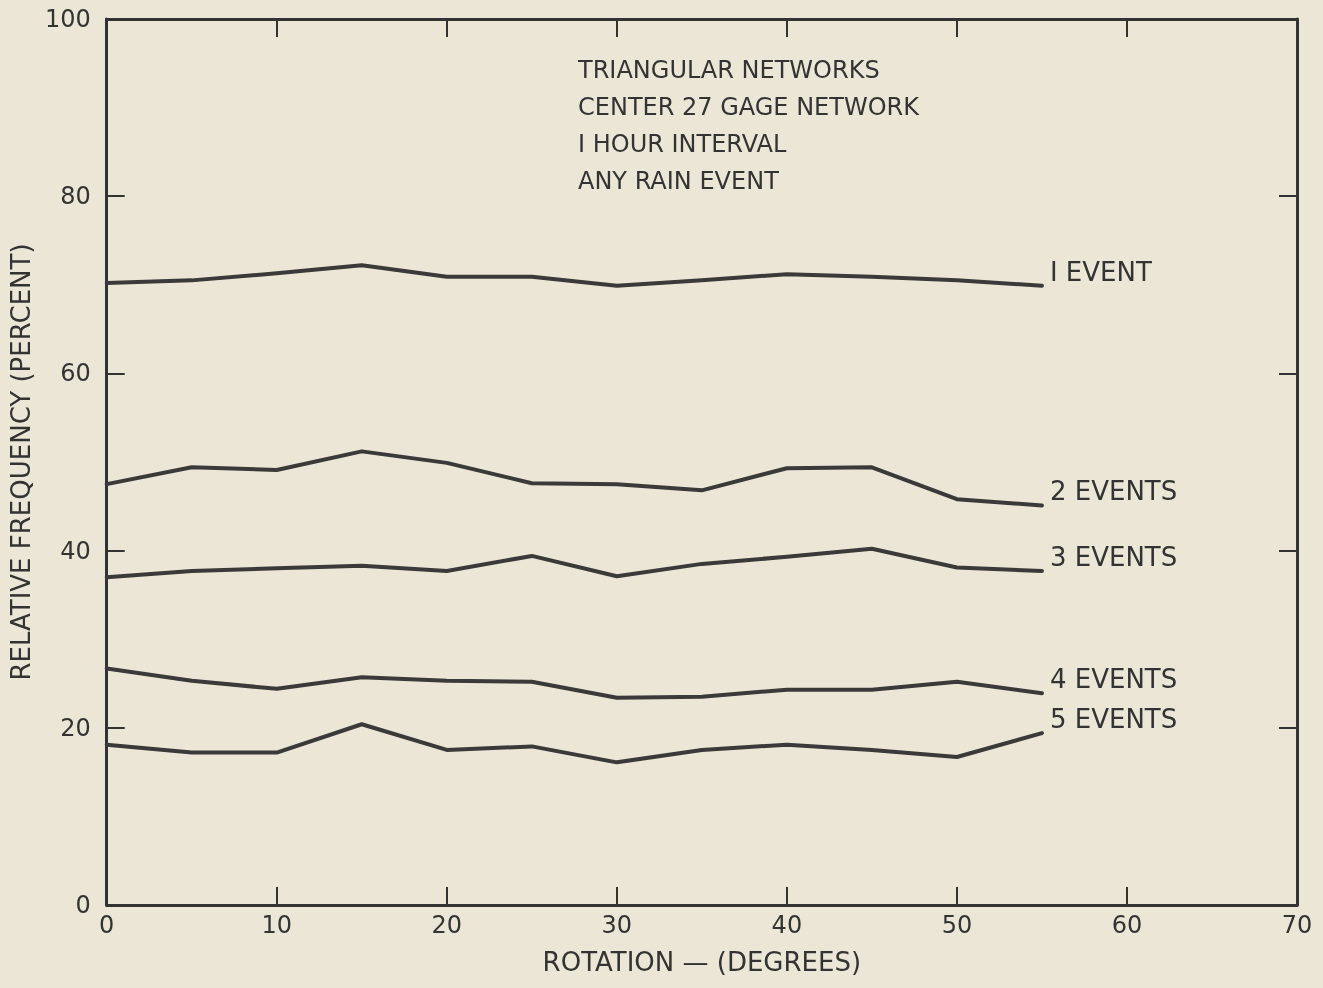  I want to click on x-tick-label: 70, so click(1297, 925).